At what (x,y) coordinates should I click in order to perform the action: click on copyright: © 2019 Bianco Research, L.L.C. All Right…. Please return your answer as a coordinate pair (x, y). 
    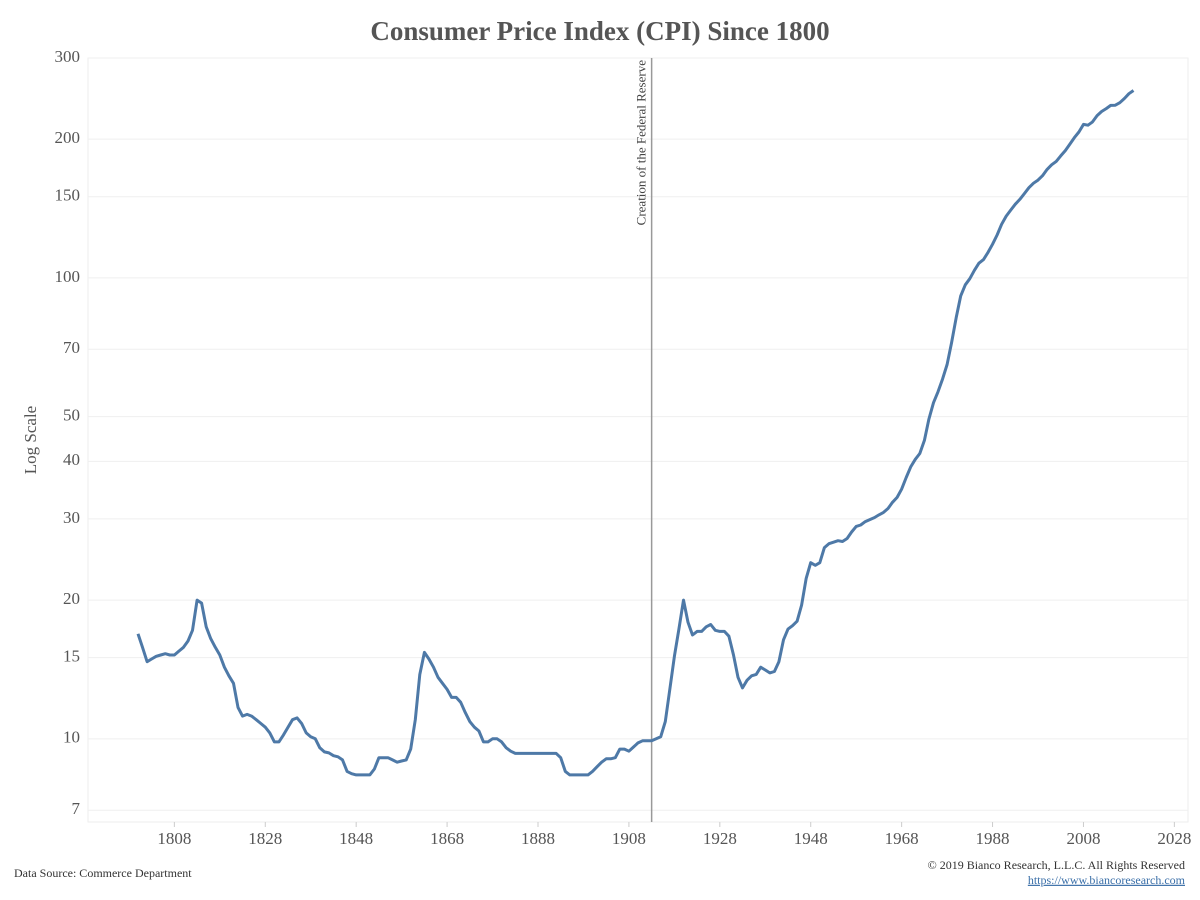
    Looking at the image, I should click on (1056, 865).